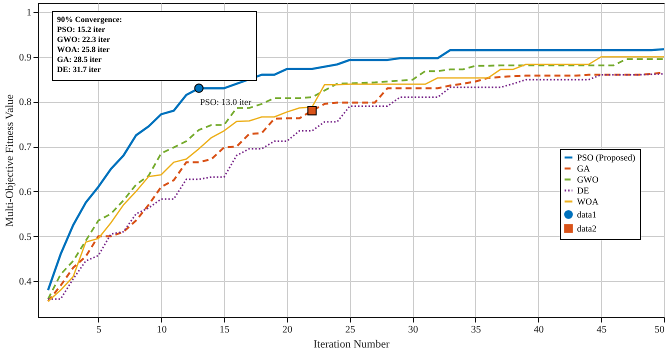 The image size is (669, 349). What do you see at coordinates (25, 237) in the screenshot?
I see `y-tick-label: 0.5` at bounding box center [25, 237].